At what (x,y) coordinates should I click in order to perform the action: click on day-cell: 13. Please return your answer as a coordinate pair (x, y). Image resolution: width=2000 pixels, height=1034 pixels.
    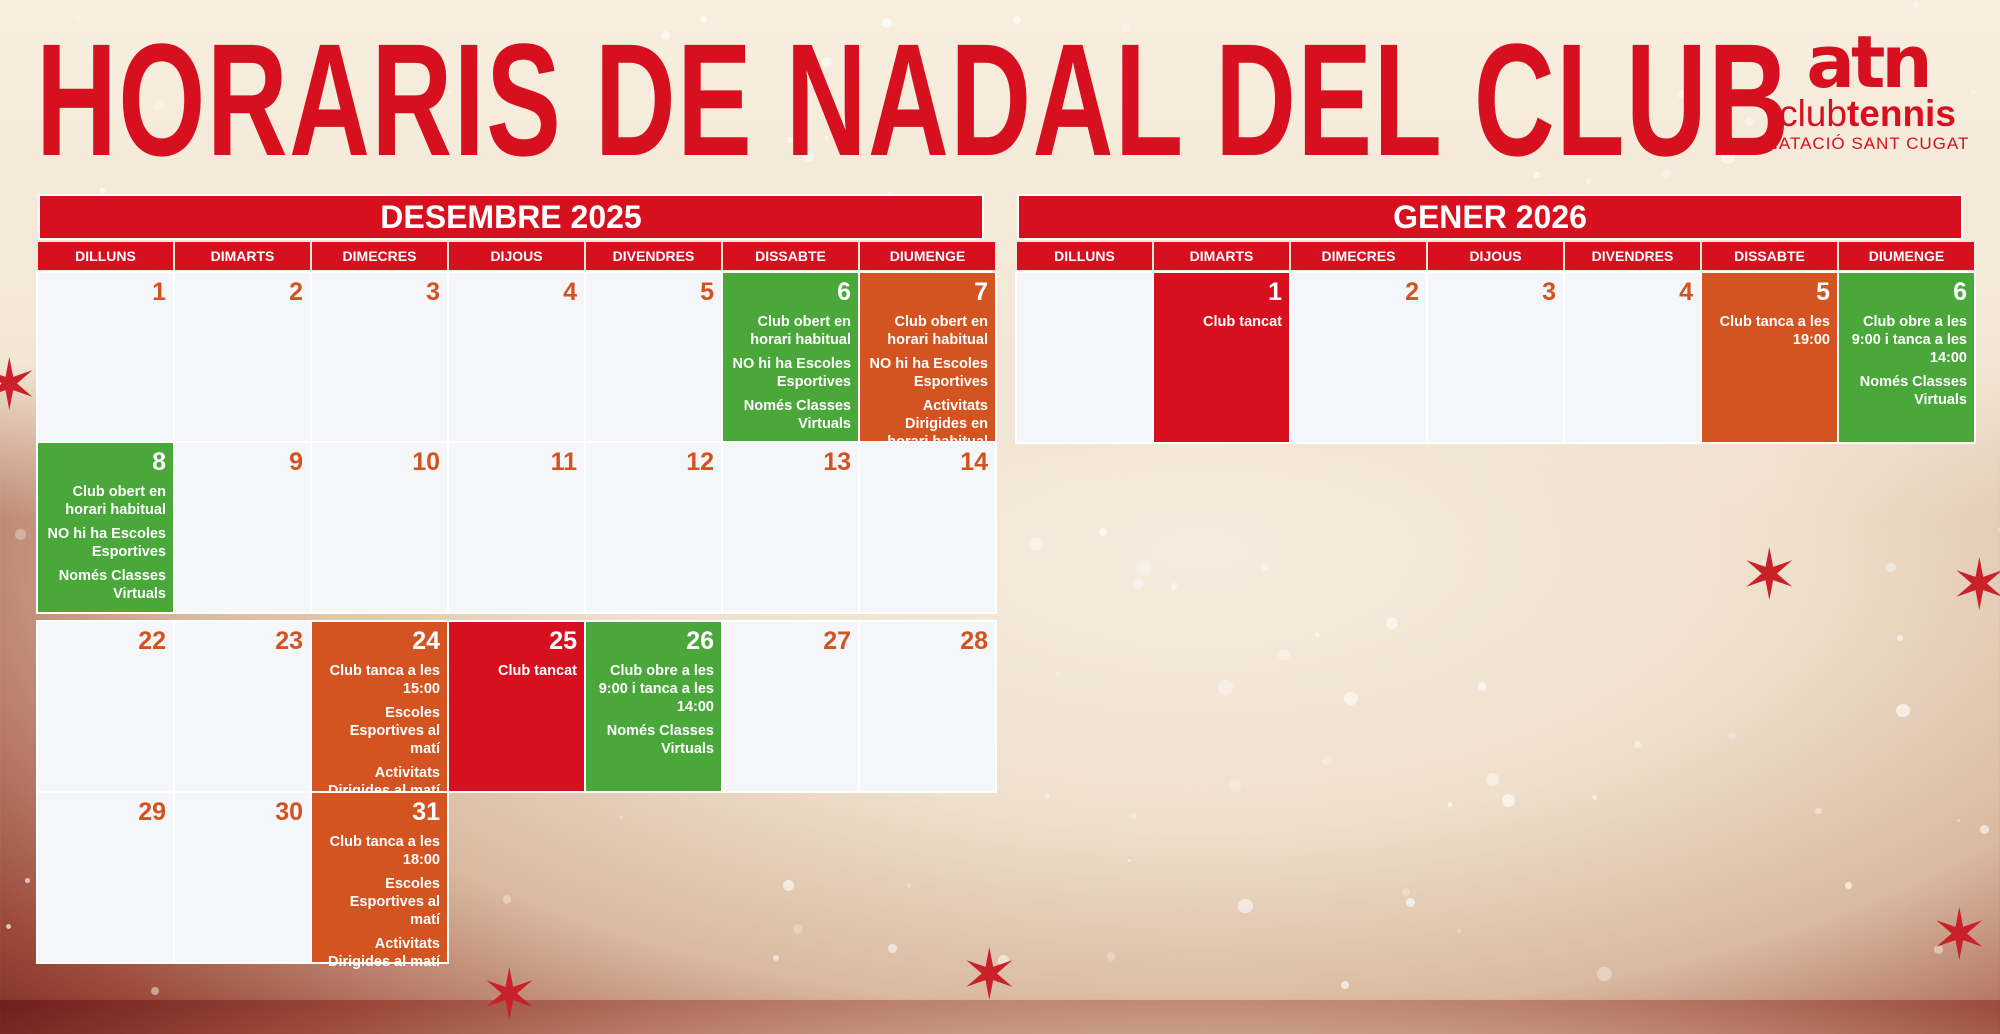
    Looking at the image, I should click on (790, 527).